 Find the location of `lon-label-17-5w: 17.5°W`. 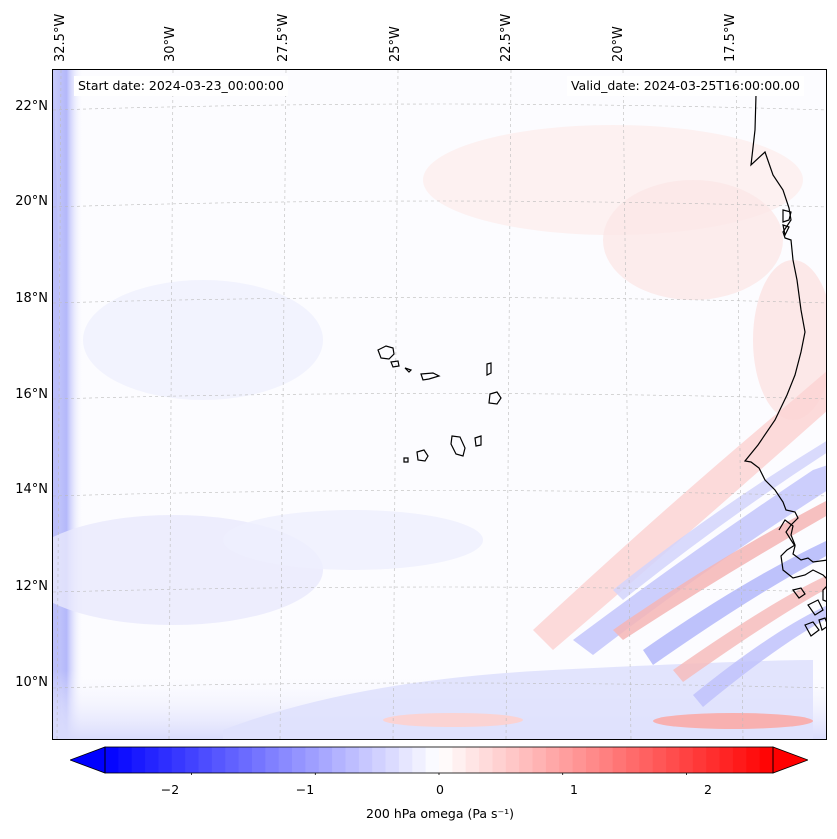

lon-label-17-5w: 17.5°W is located at coordinates (730, 37).